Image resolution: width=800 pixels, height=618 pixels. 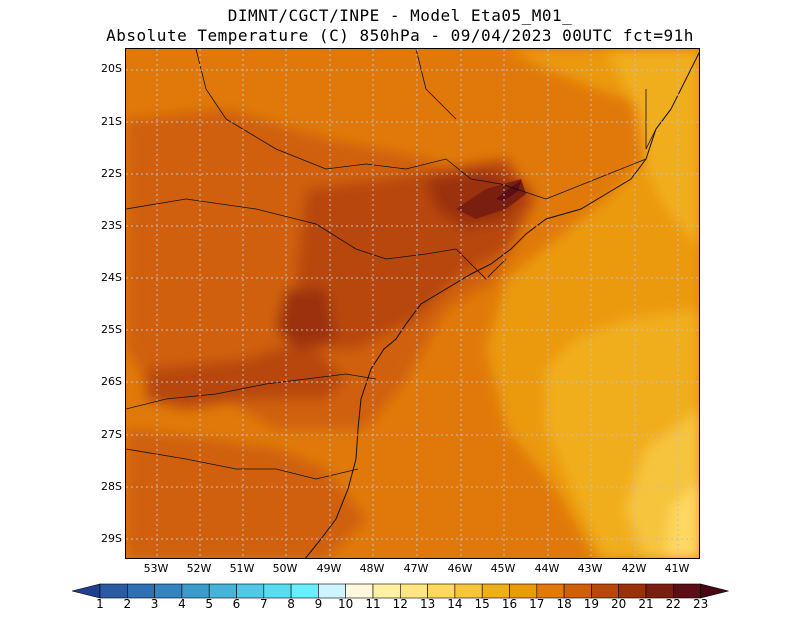 What do you see at coordinates (427, 604) in the screenshot?
I see `colorbar-level-label: 13` at bounding box center [427, 604].